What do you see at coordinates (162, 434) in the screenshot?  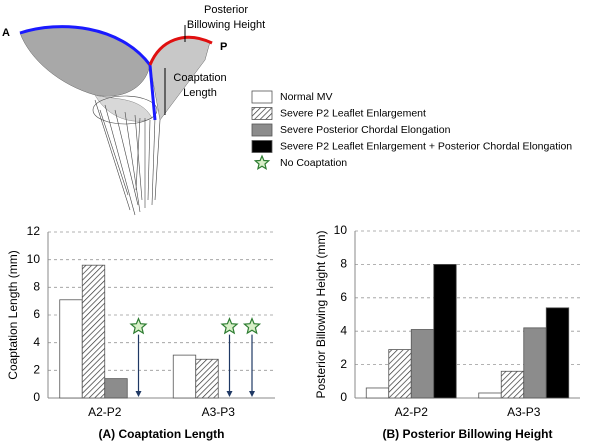 I see `chart-title: (A) Coaptation Length` at bounding box center [162, 434].